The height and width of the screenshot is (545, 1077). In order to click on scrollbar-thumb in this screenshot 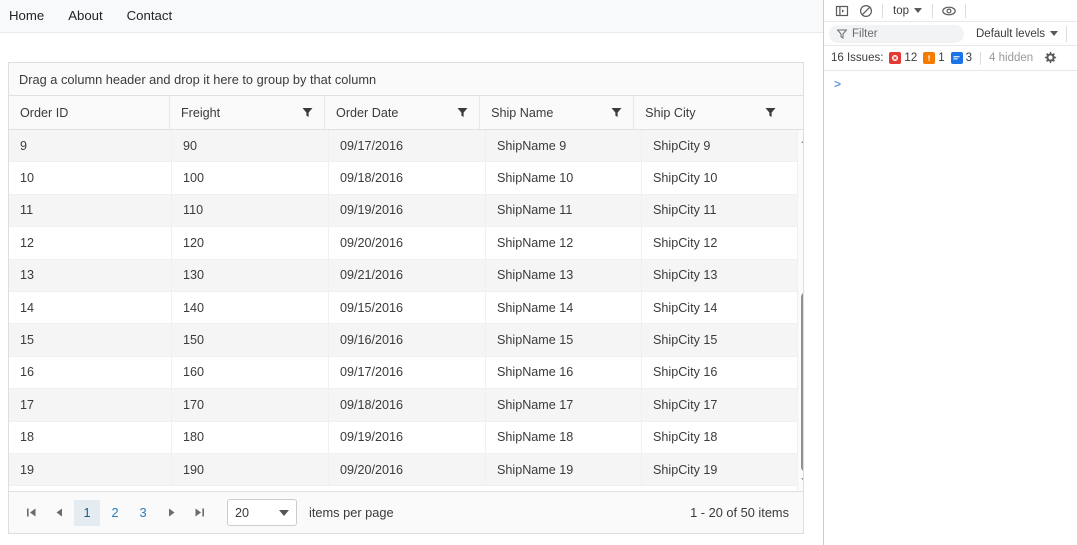, I will do `click(802, 382)`.